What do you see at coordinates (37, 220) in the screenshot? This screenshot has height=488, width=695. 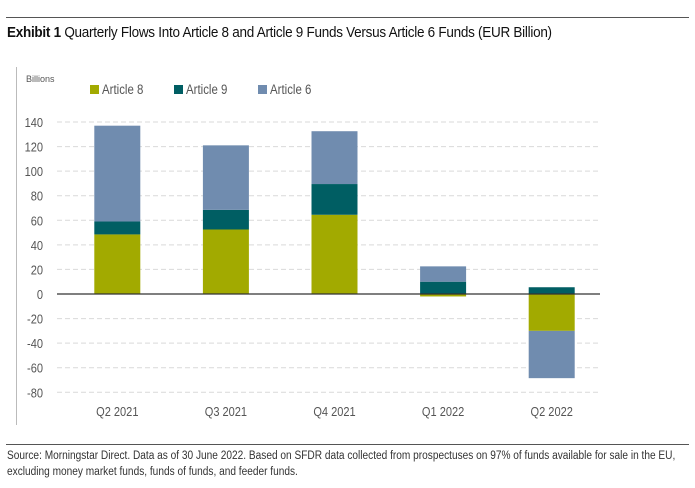 I see `y-tick-label: 60` at bounding box center [37, 220].